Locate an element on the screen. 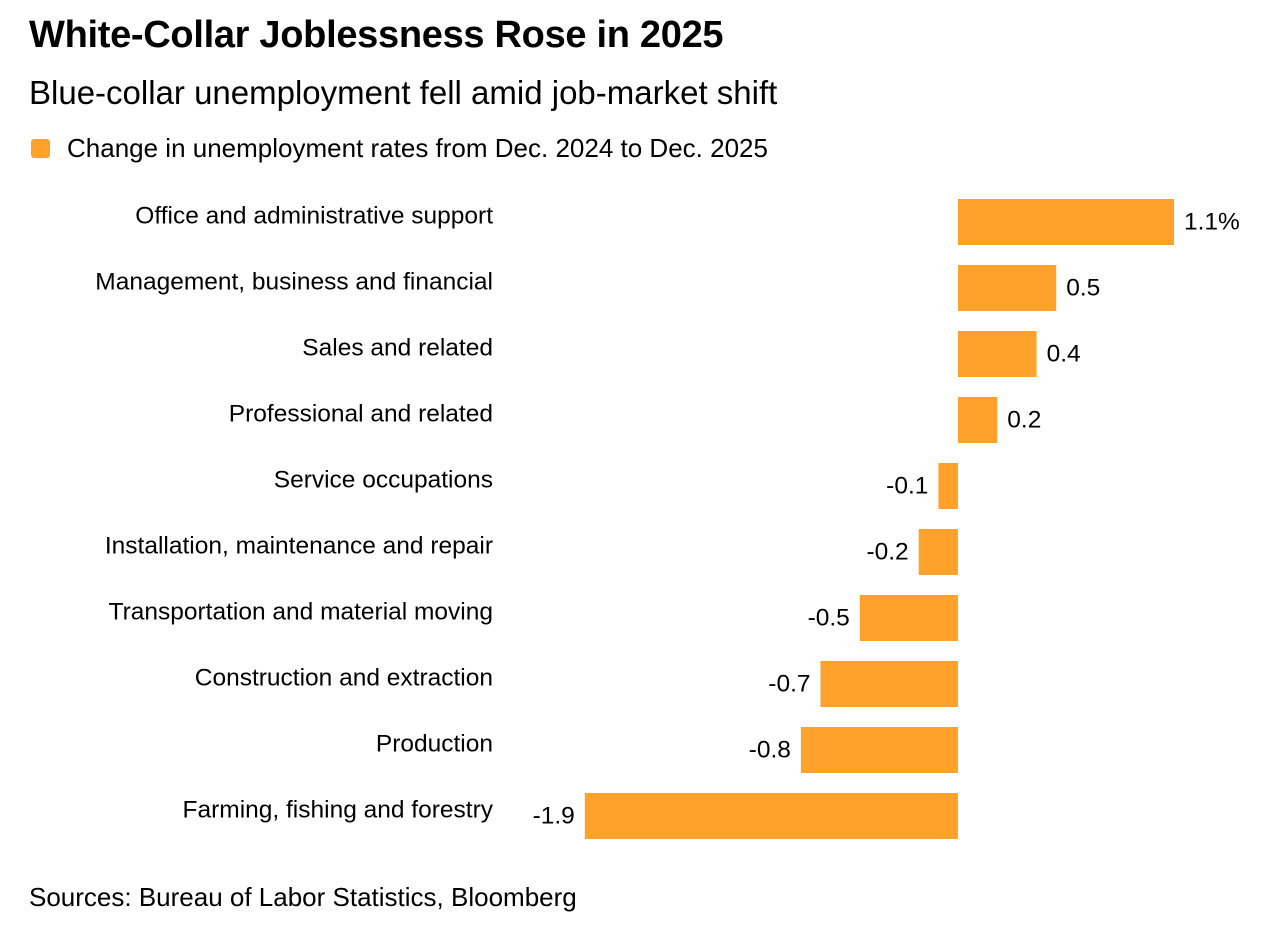  category-label: Construction and extraction is located at coordinates (344, 677).